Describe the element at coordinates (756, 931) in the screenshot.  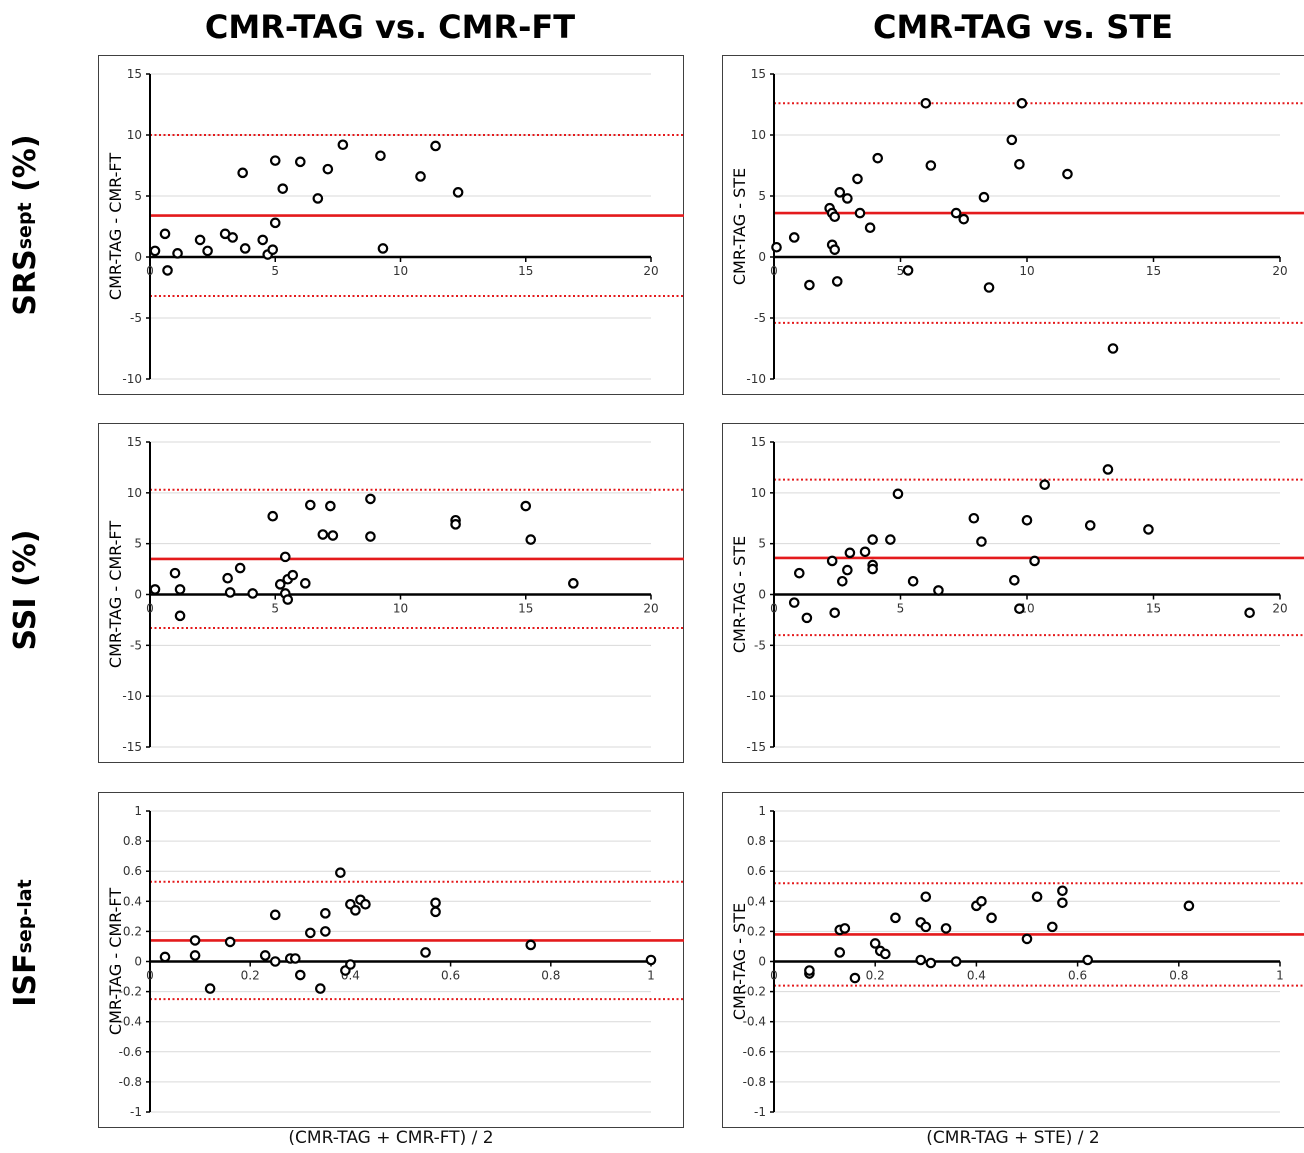
I see `y-tick-label: 0.2` at that location.